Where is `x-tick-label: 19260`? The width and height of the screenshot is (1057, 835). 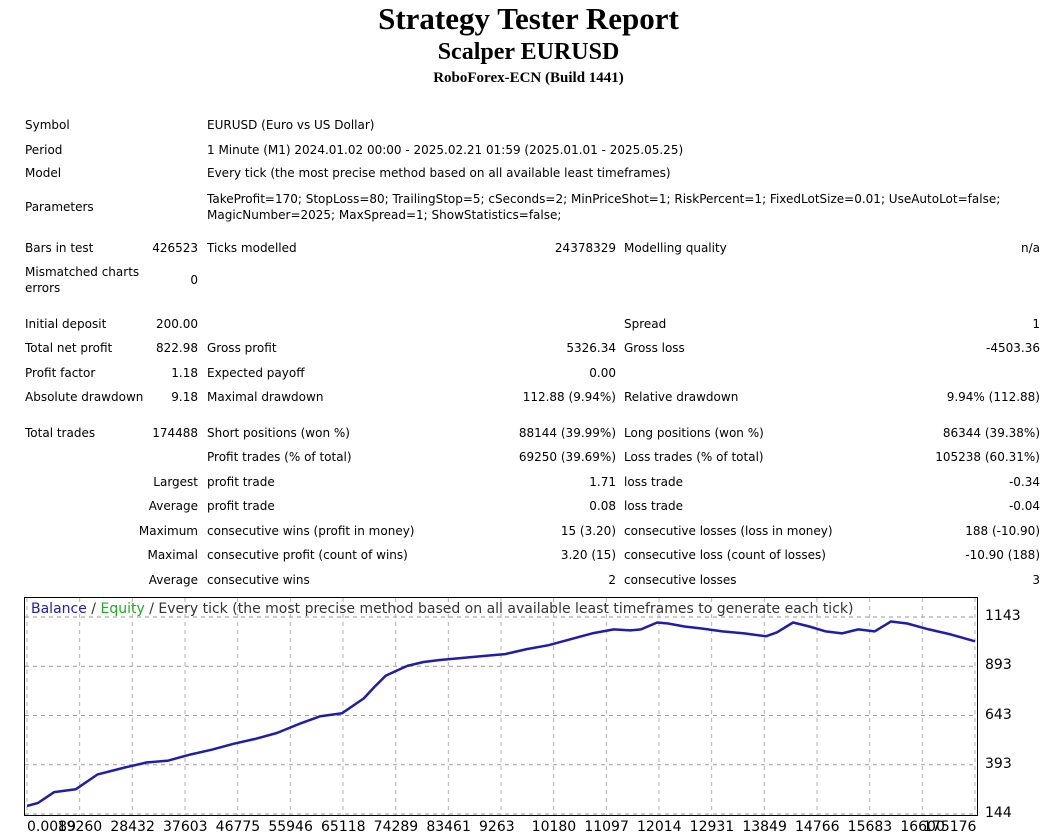 x-tick-label: 19260 is located at coordinates (80, 827).